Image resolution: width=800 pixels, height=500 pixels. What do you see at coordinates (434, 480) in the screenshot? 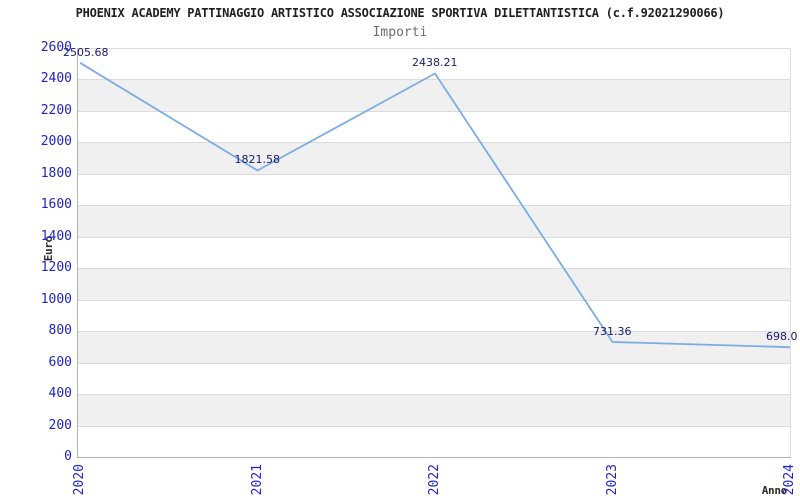
I see `x-tick-label: 2022` at bounding box center [434, 480].